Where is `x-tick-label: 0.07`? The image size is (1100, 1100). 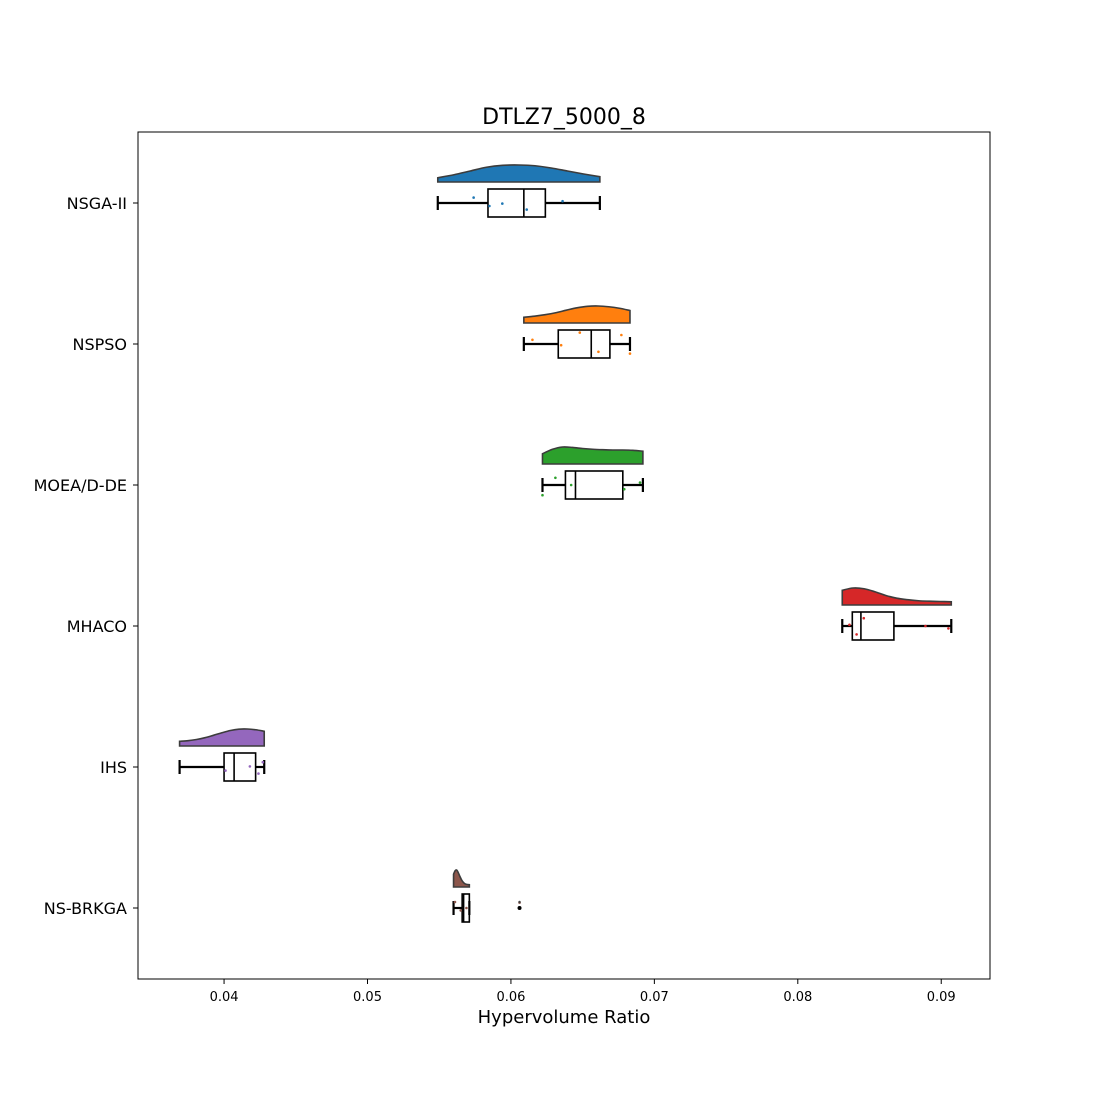 x-tick-label: 0.07 is located at coordinates (654, 997).